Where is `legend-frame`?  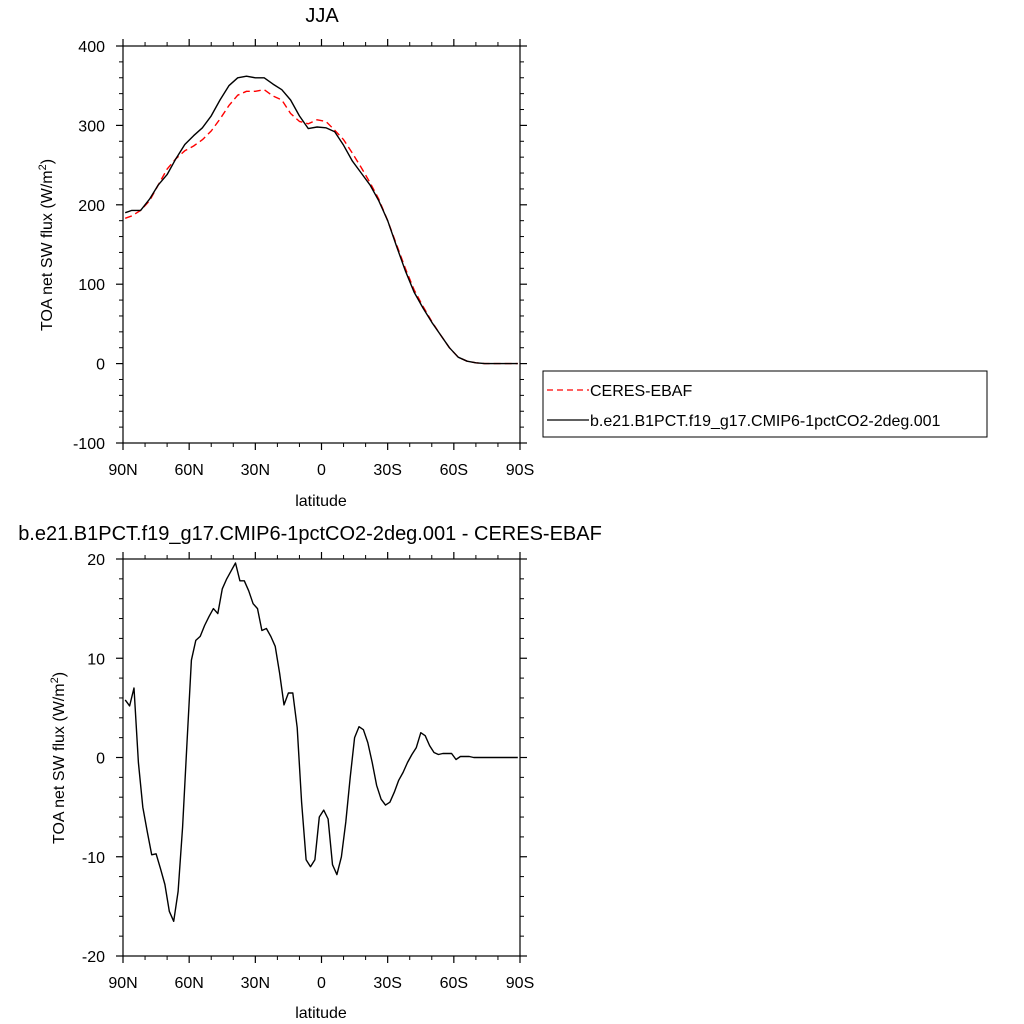 legend-frame is located at coordinates (765, 404).